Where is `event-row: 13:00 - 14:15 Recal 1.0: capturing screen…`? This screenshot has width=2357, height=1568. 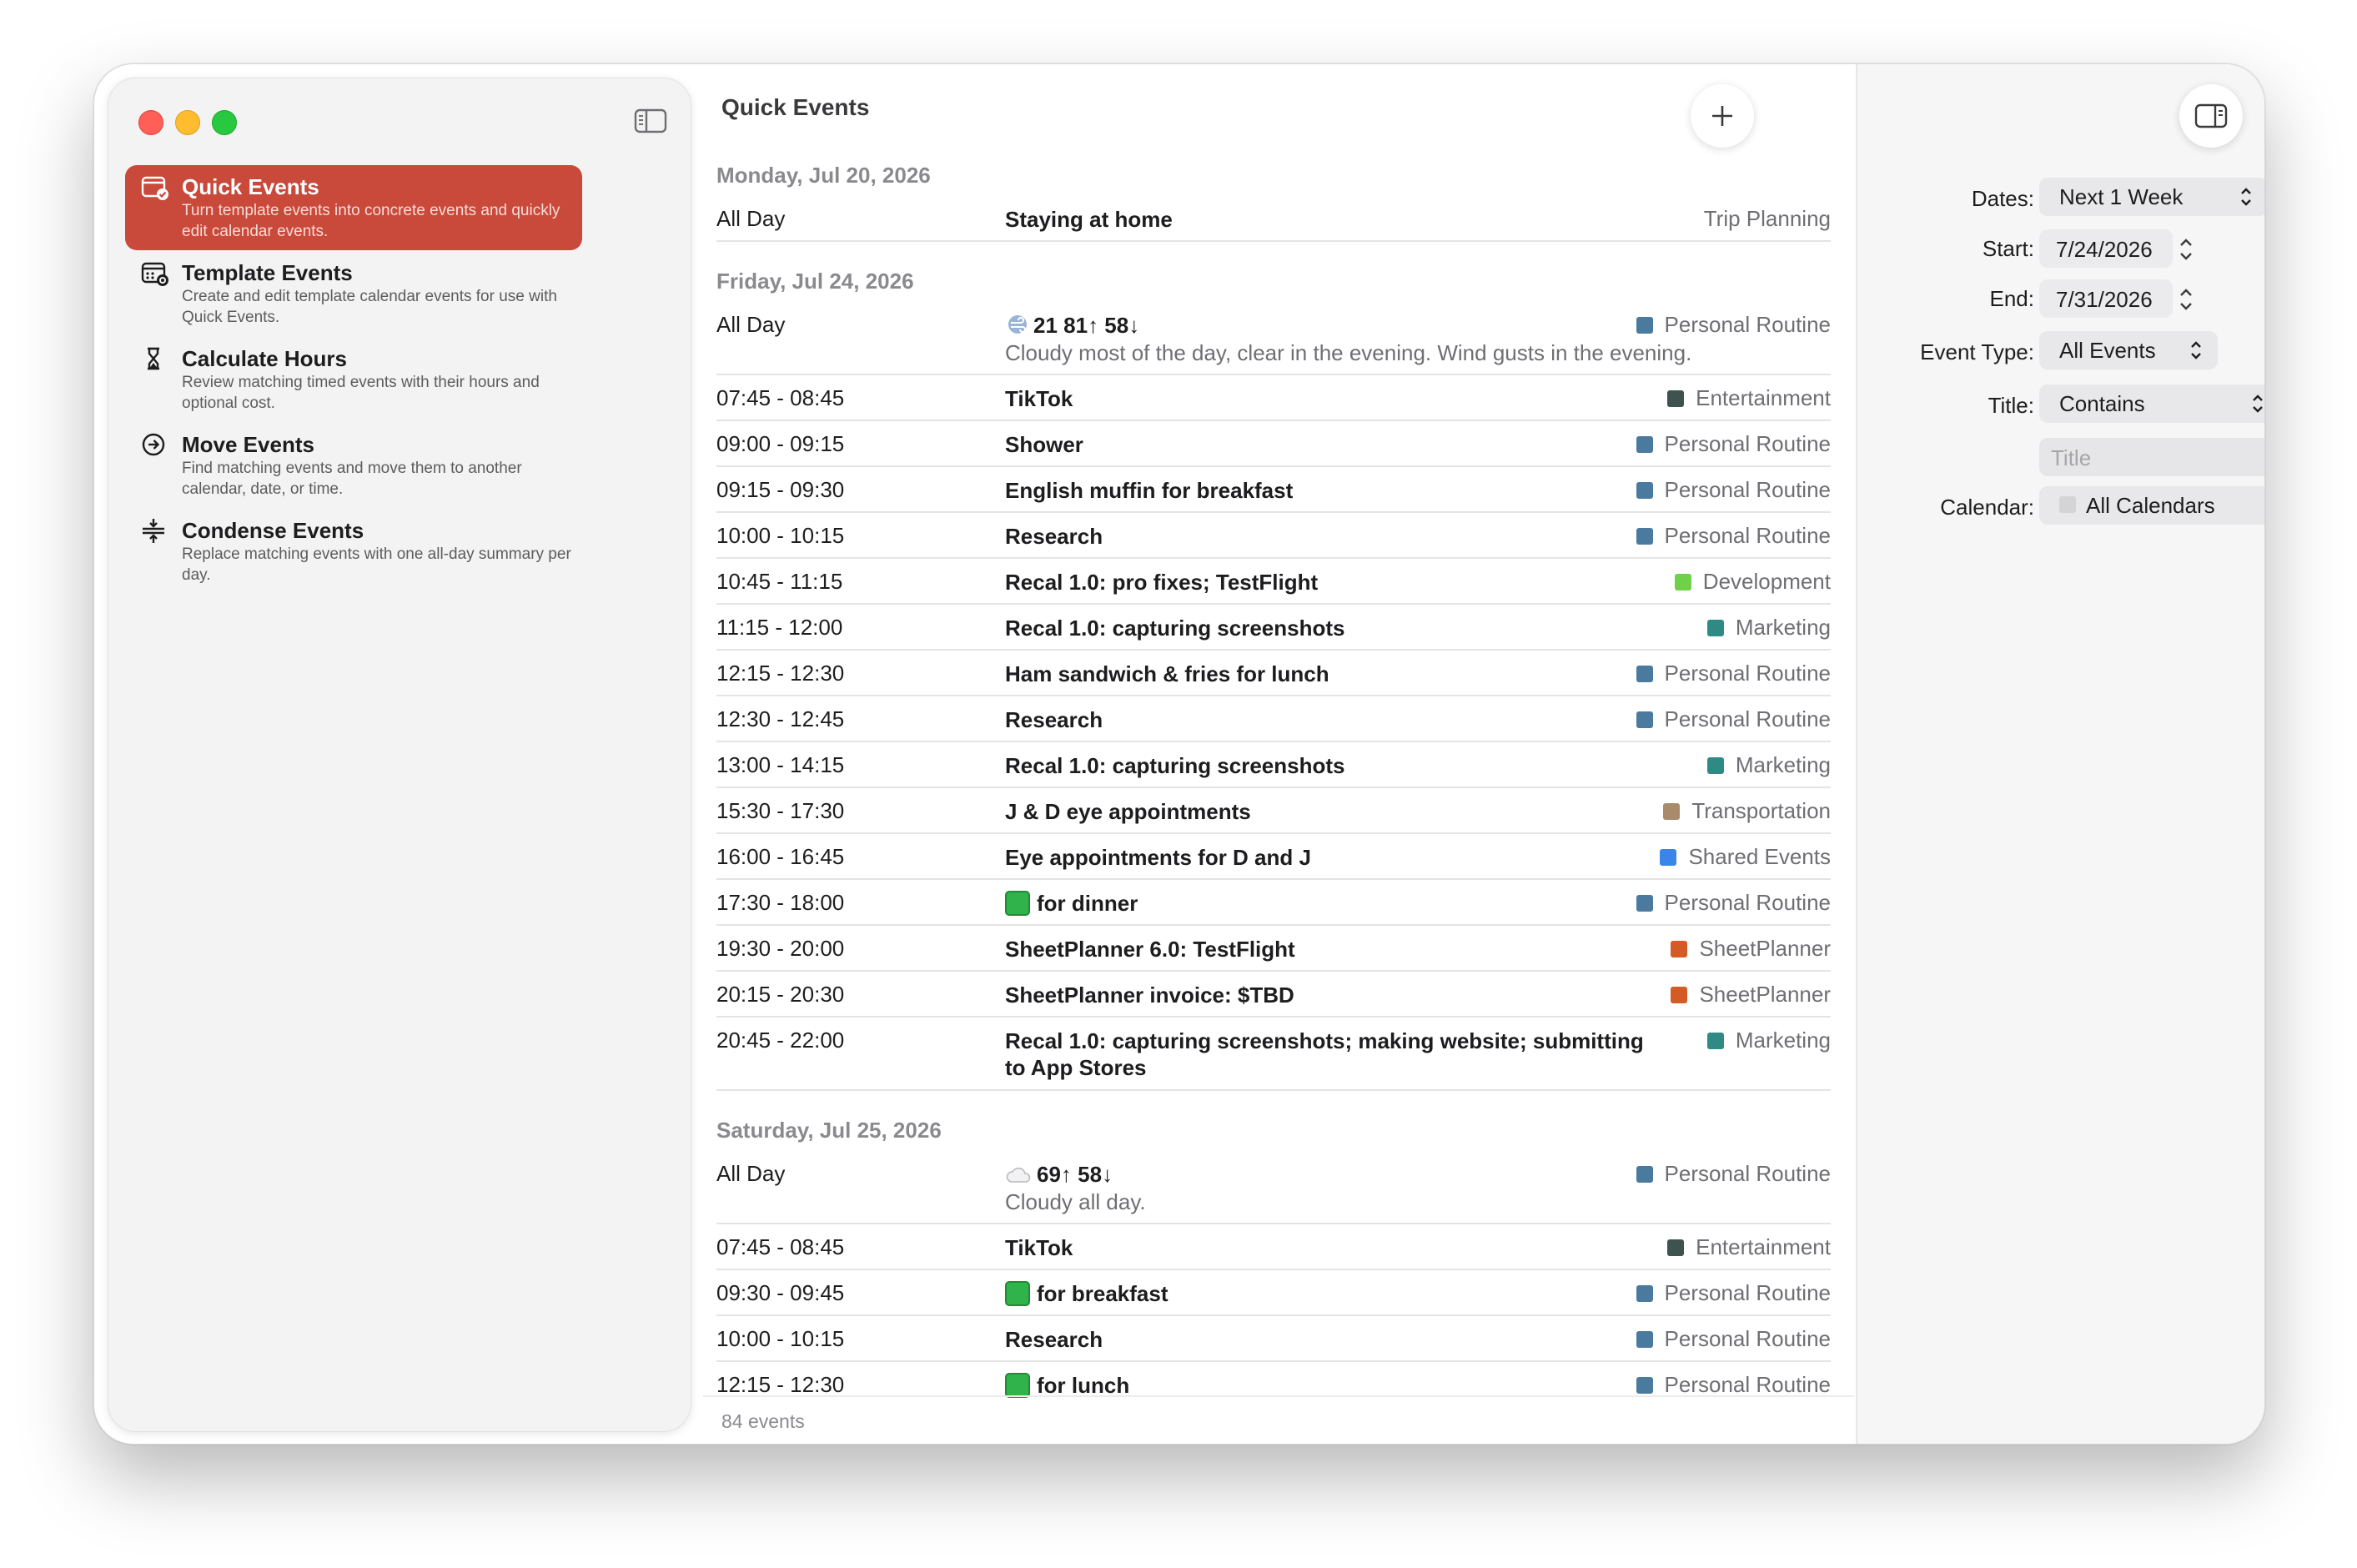
event-row: 13:00 - 14:15 Recal 1.0: capturing screen… is located at coordinates (1273, 765).